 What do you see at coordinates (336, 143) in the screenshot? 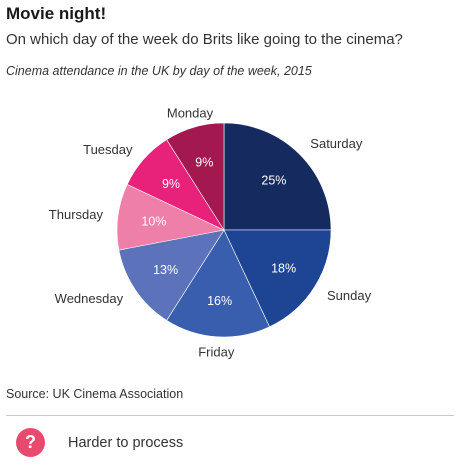
I see `category-label-saturday: Saturday` at bounding box center [336, 143].